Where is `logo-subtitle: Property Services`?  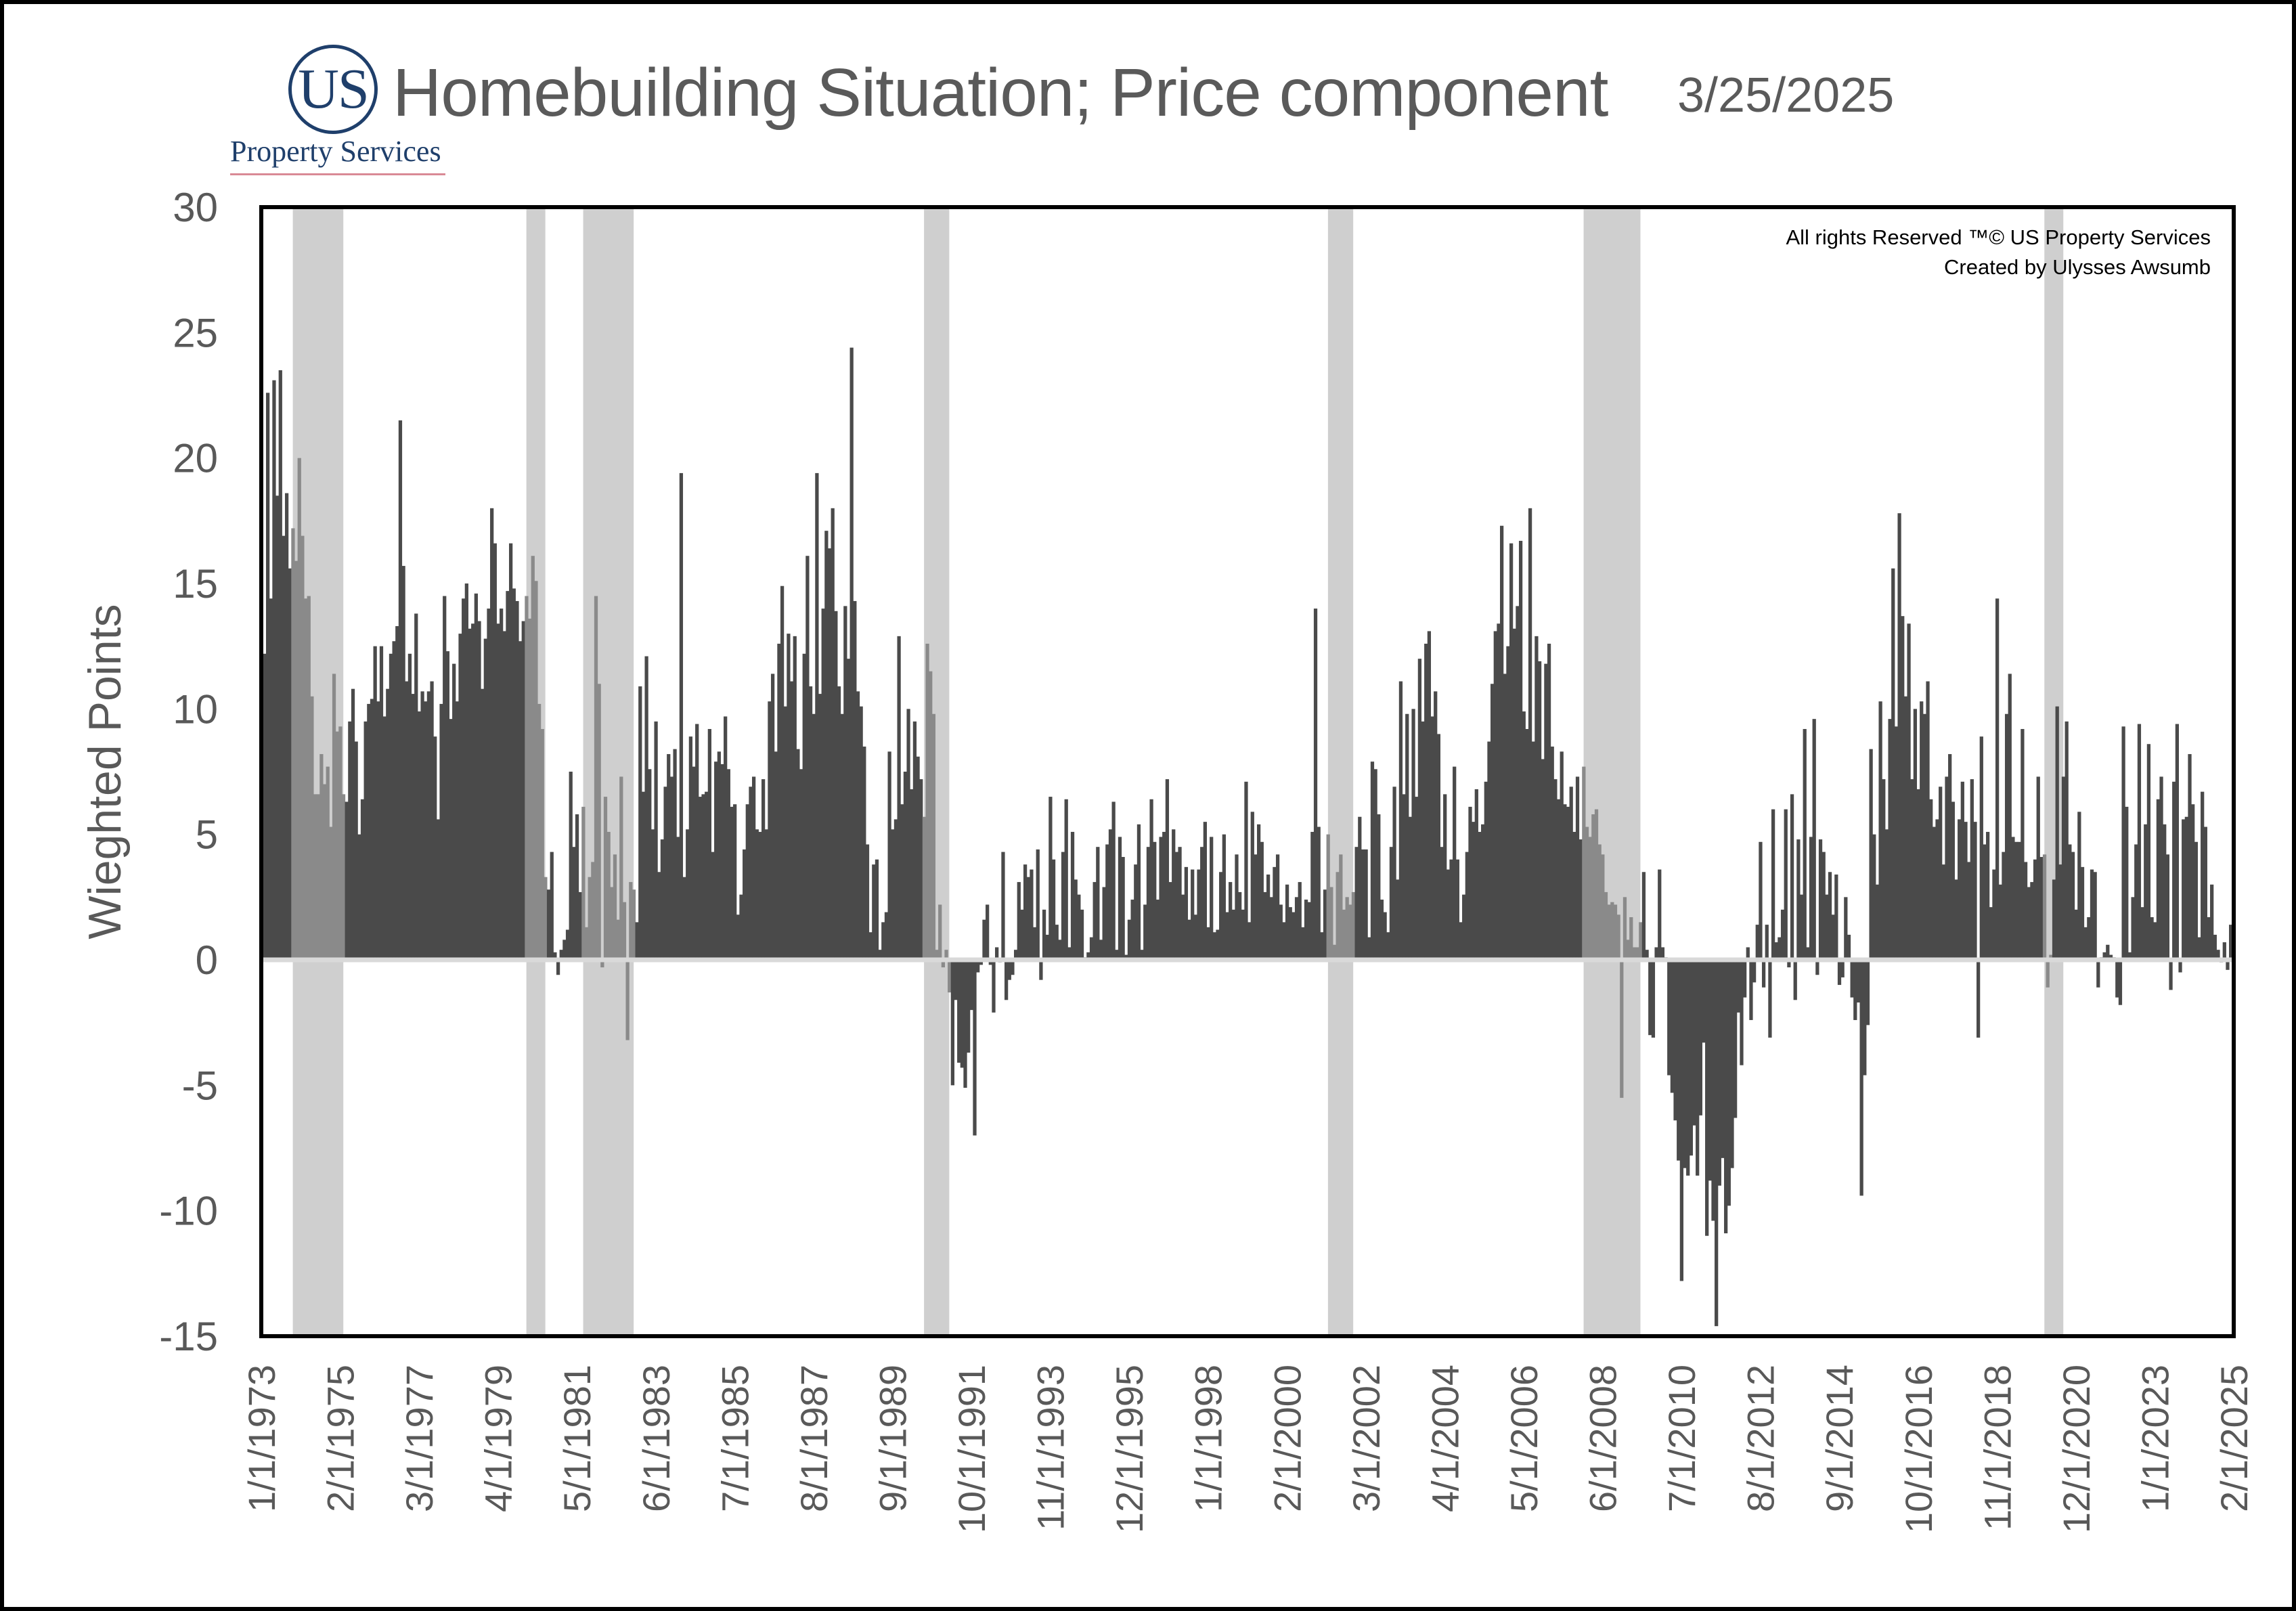 logo-subtitle: Property Services is located at coordinates (335, 151).